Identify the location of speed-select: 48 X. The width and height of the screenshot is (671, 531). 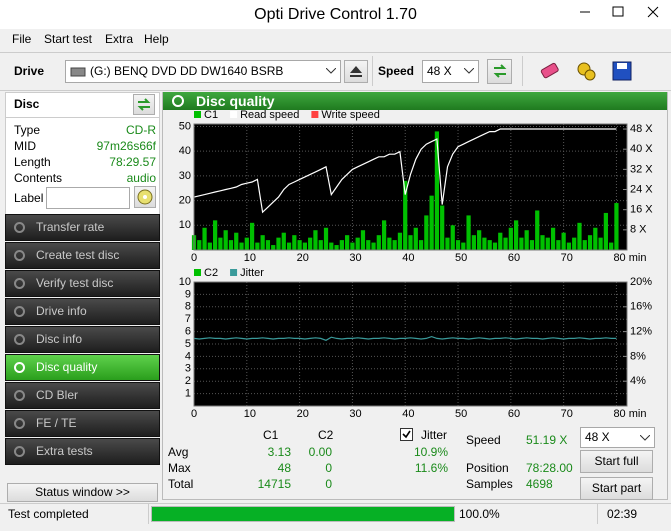
(450, 71).